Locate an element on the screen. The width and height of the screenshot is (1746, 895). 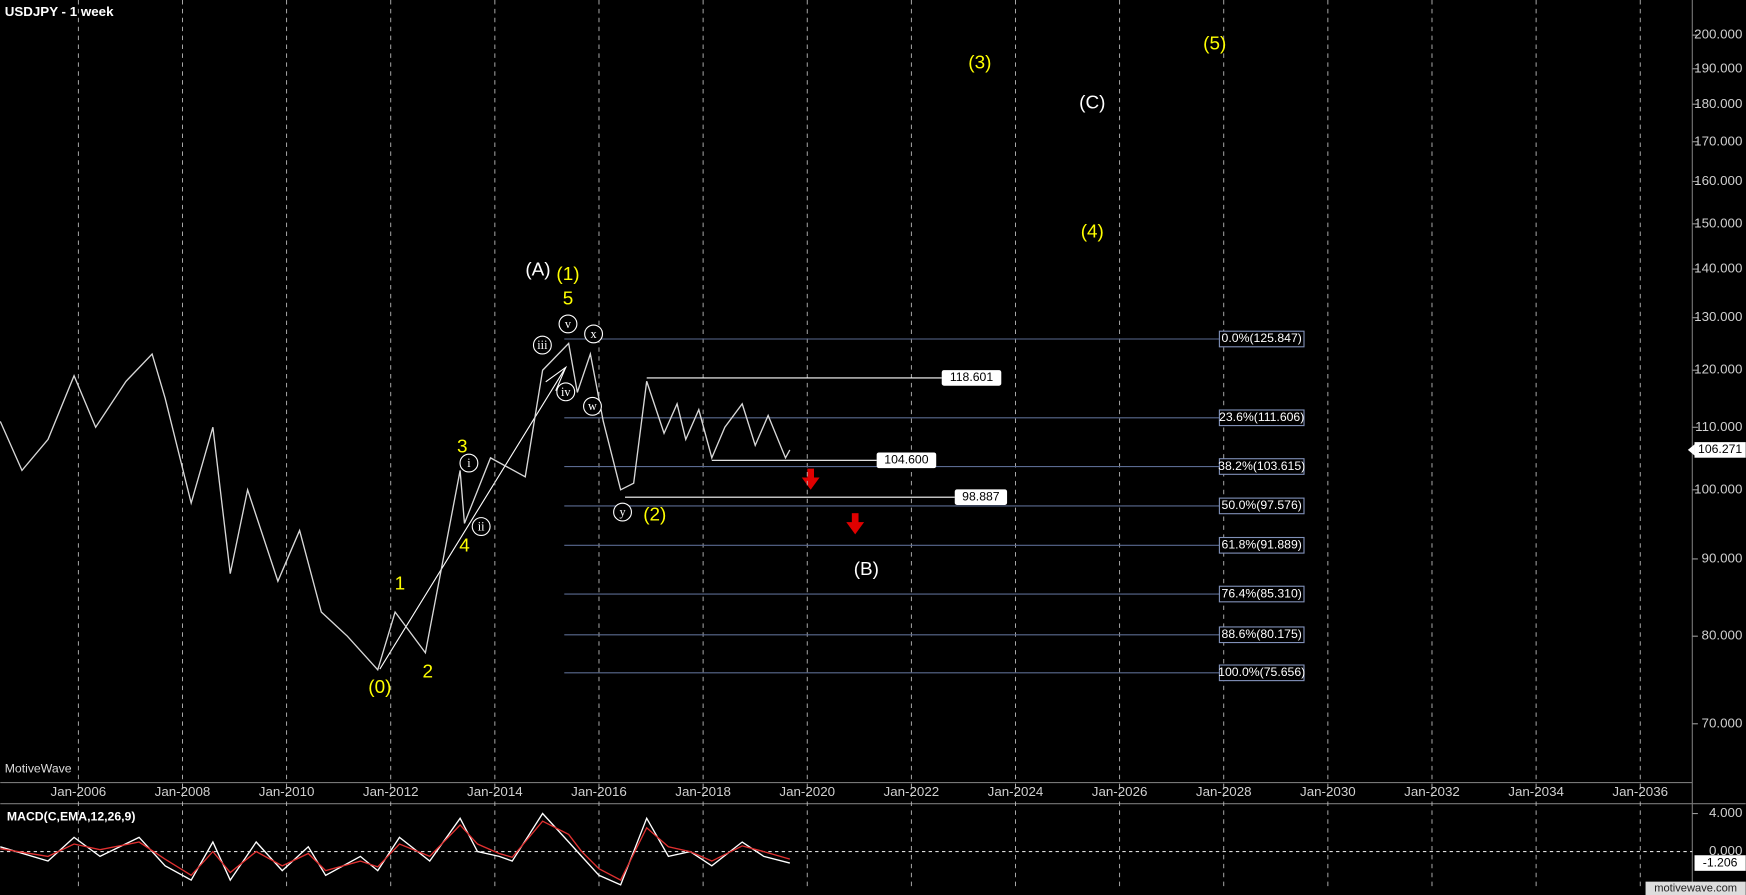
x-tick-label: Jan-2006 is located at coordinates (79, 791).